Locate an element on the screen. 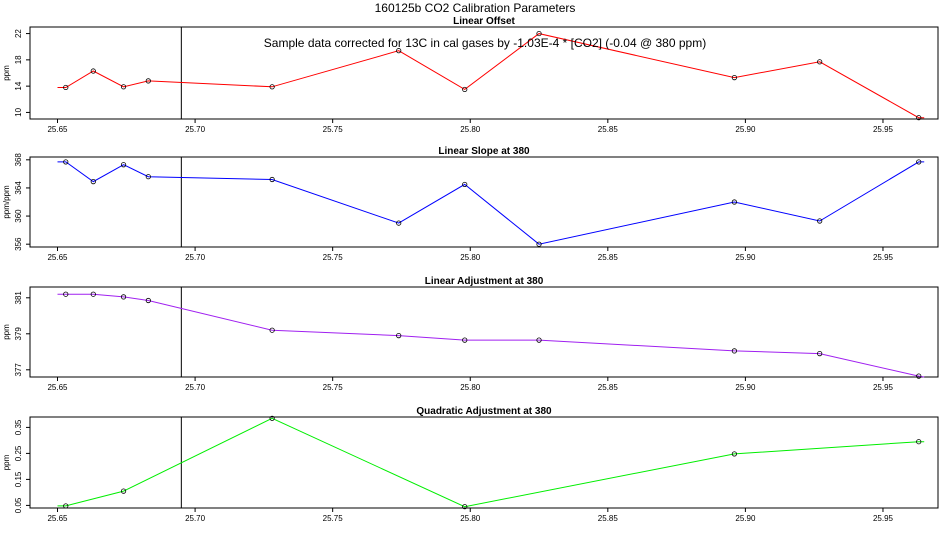  panel-title: Linear Adjustment at 380 is located at coordinates (484, 281).